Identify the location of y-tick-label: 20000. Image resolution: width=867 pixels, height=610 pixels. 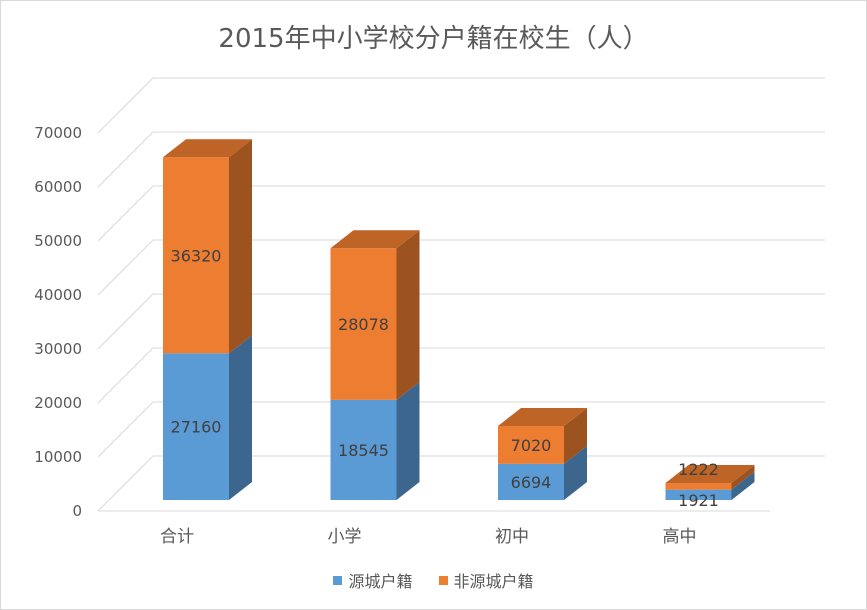
(58, 403).